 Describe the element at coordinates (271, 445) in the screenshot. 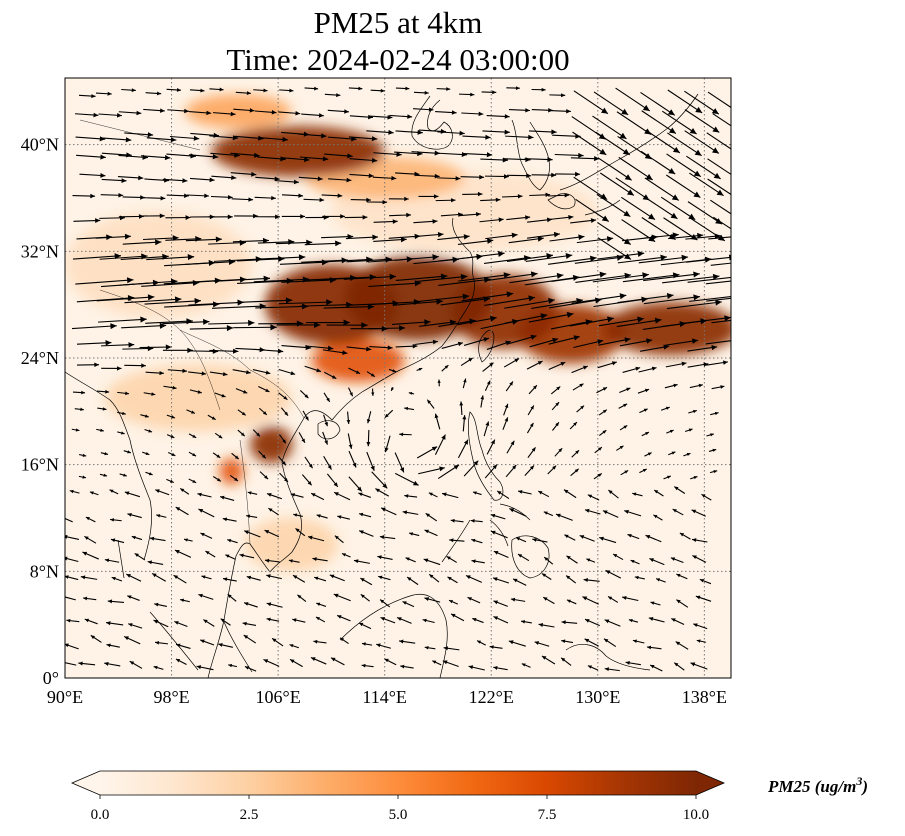

I see `pm25-plume` at that location.